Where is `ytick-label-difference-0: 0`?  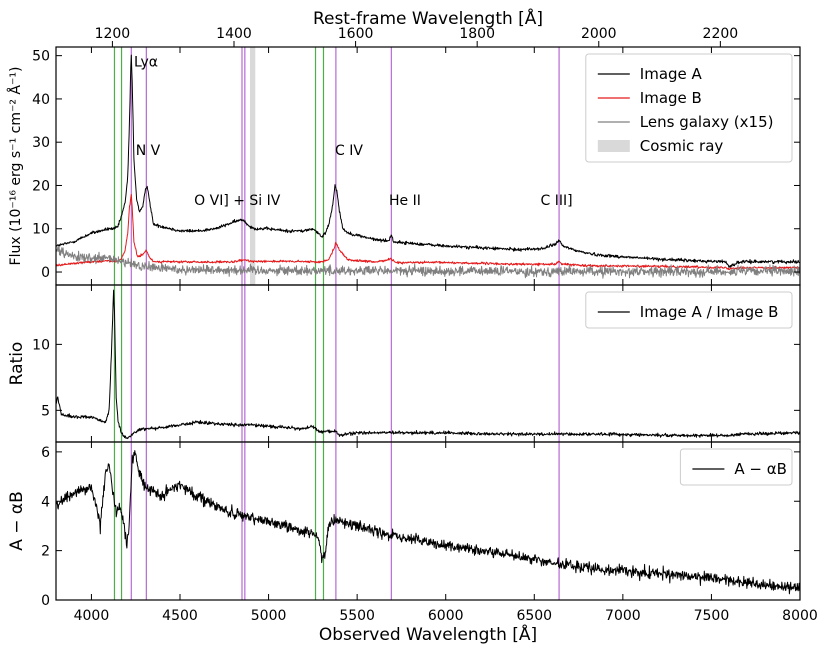 ytick-label-difference-0: 0 is located at coordinates (45, 601).